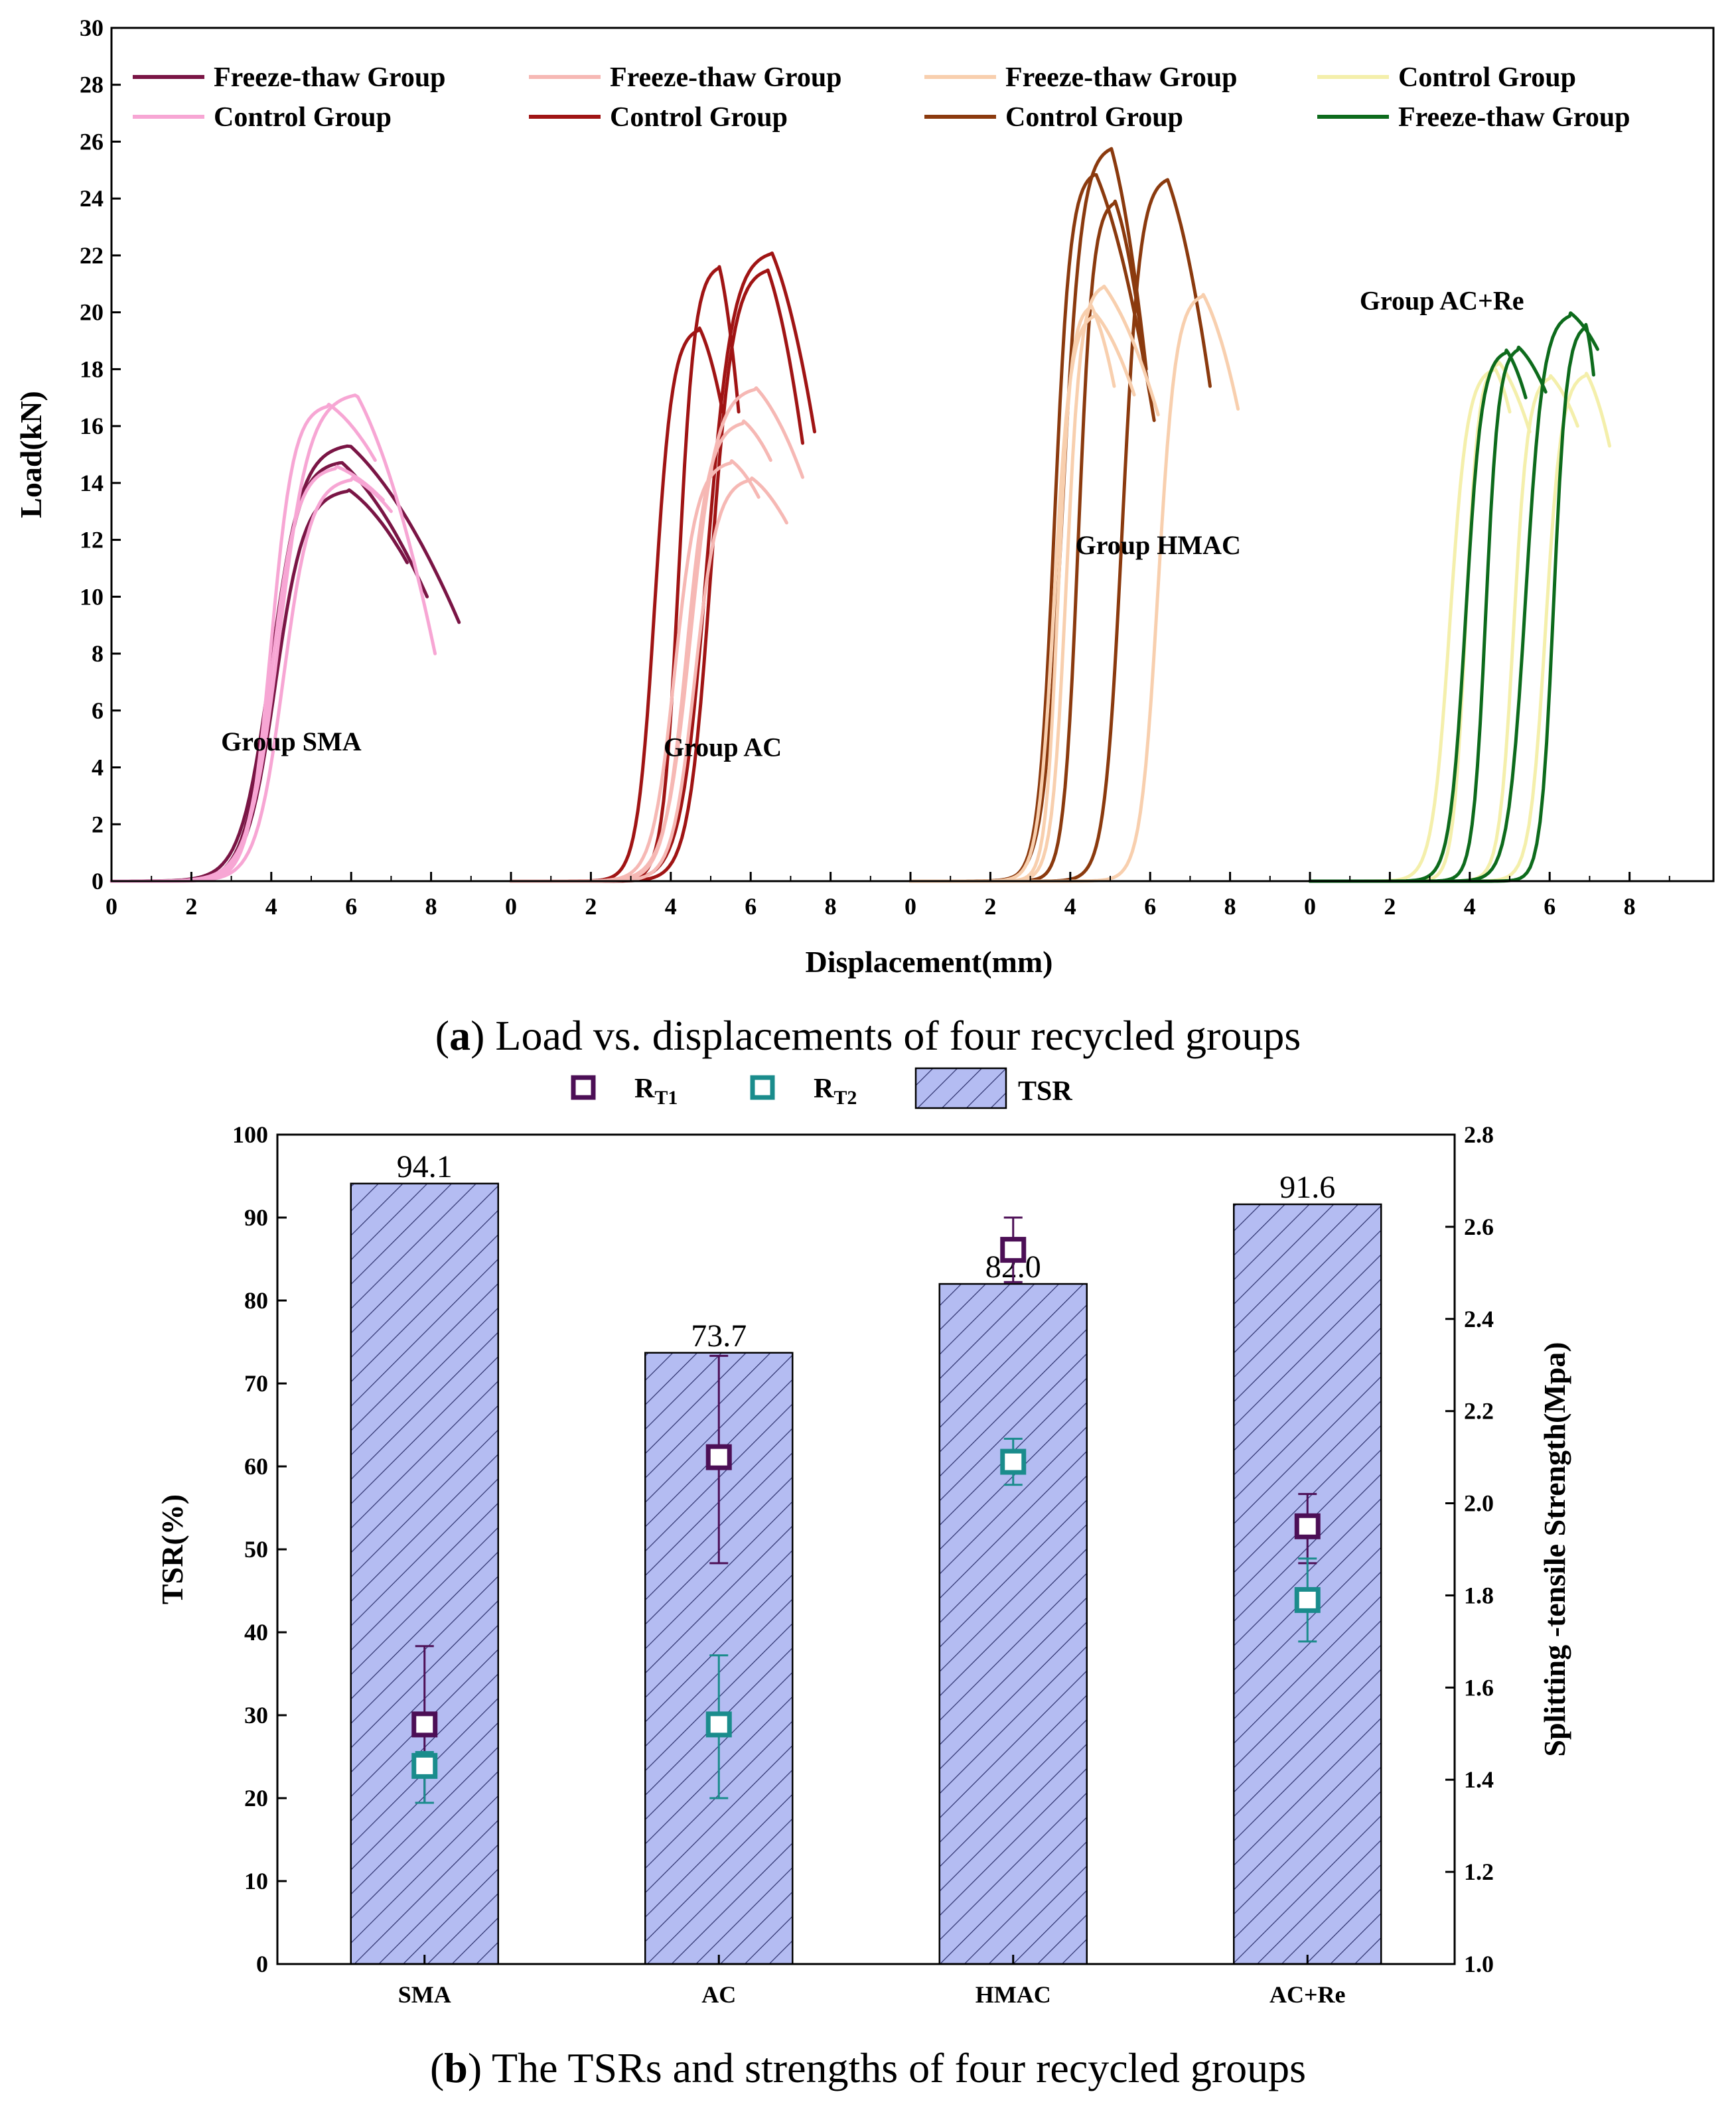  Describe the element at coordinates (425, 1573) in the screenshot. I see `tsr-bar-hatch` at that location.